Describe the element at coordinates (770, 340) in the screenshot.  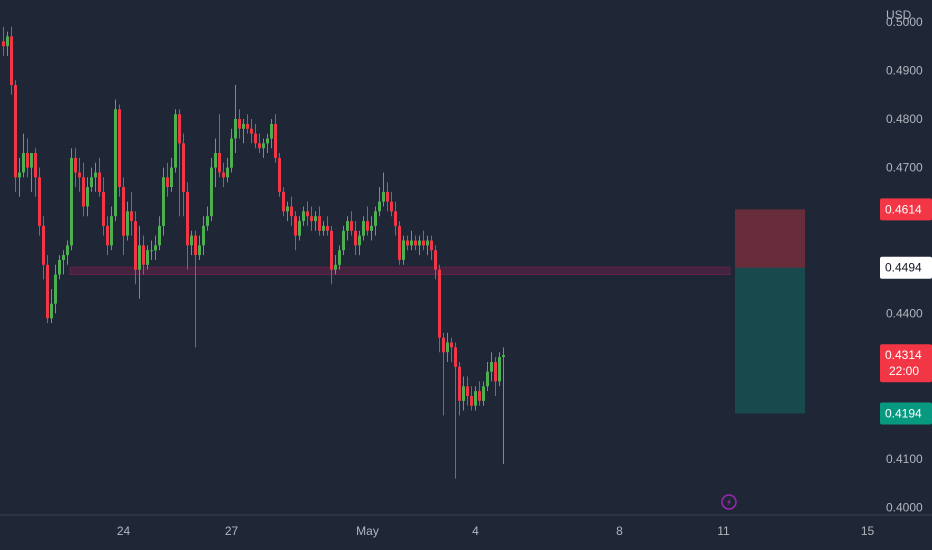
I see `take-profit-zone` at that location.